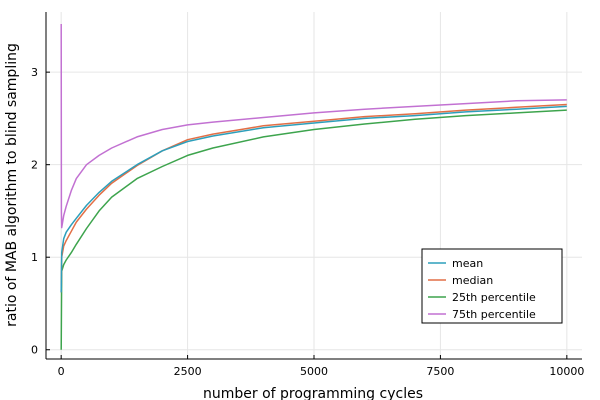  What do you see at coordinates (313, 393) in the screenshot?
I see `x-axis-title: number of programming cycles` at bounding box center [313, 393].